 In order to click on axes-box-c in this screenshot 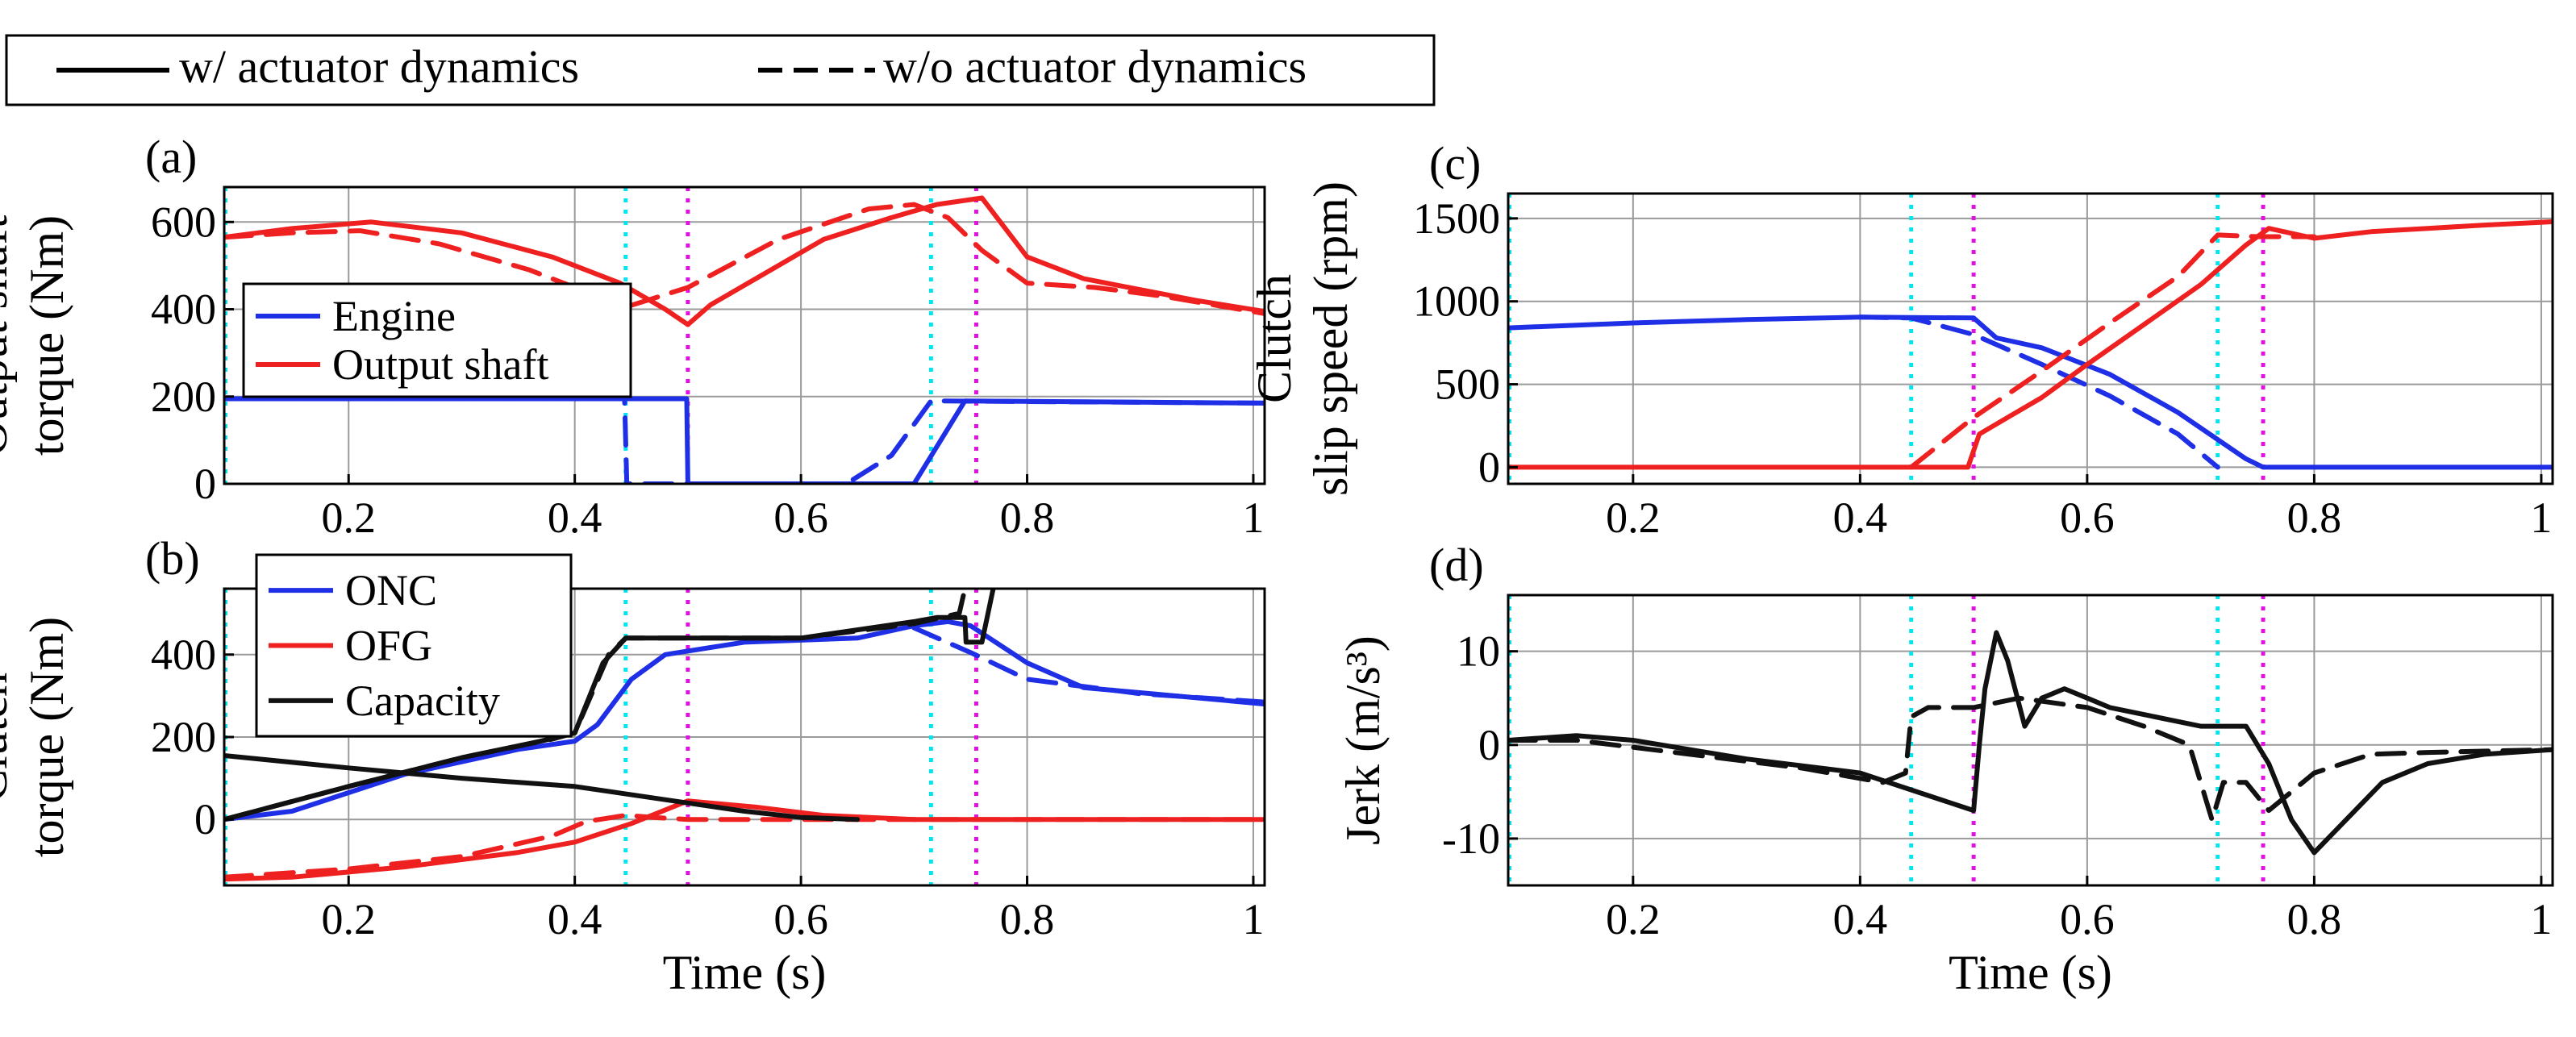, I will do `click(2030, 338)`.